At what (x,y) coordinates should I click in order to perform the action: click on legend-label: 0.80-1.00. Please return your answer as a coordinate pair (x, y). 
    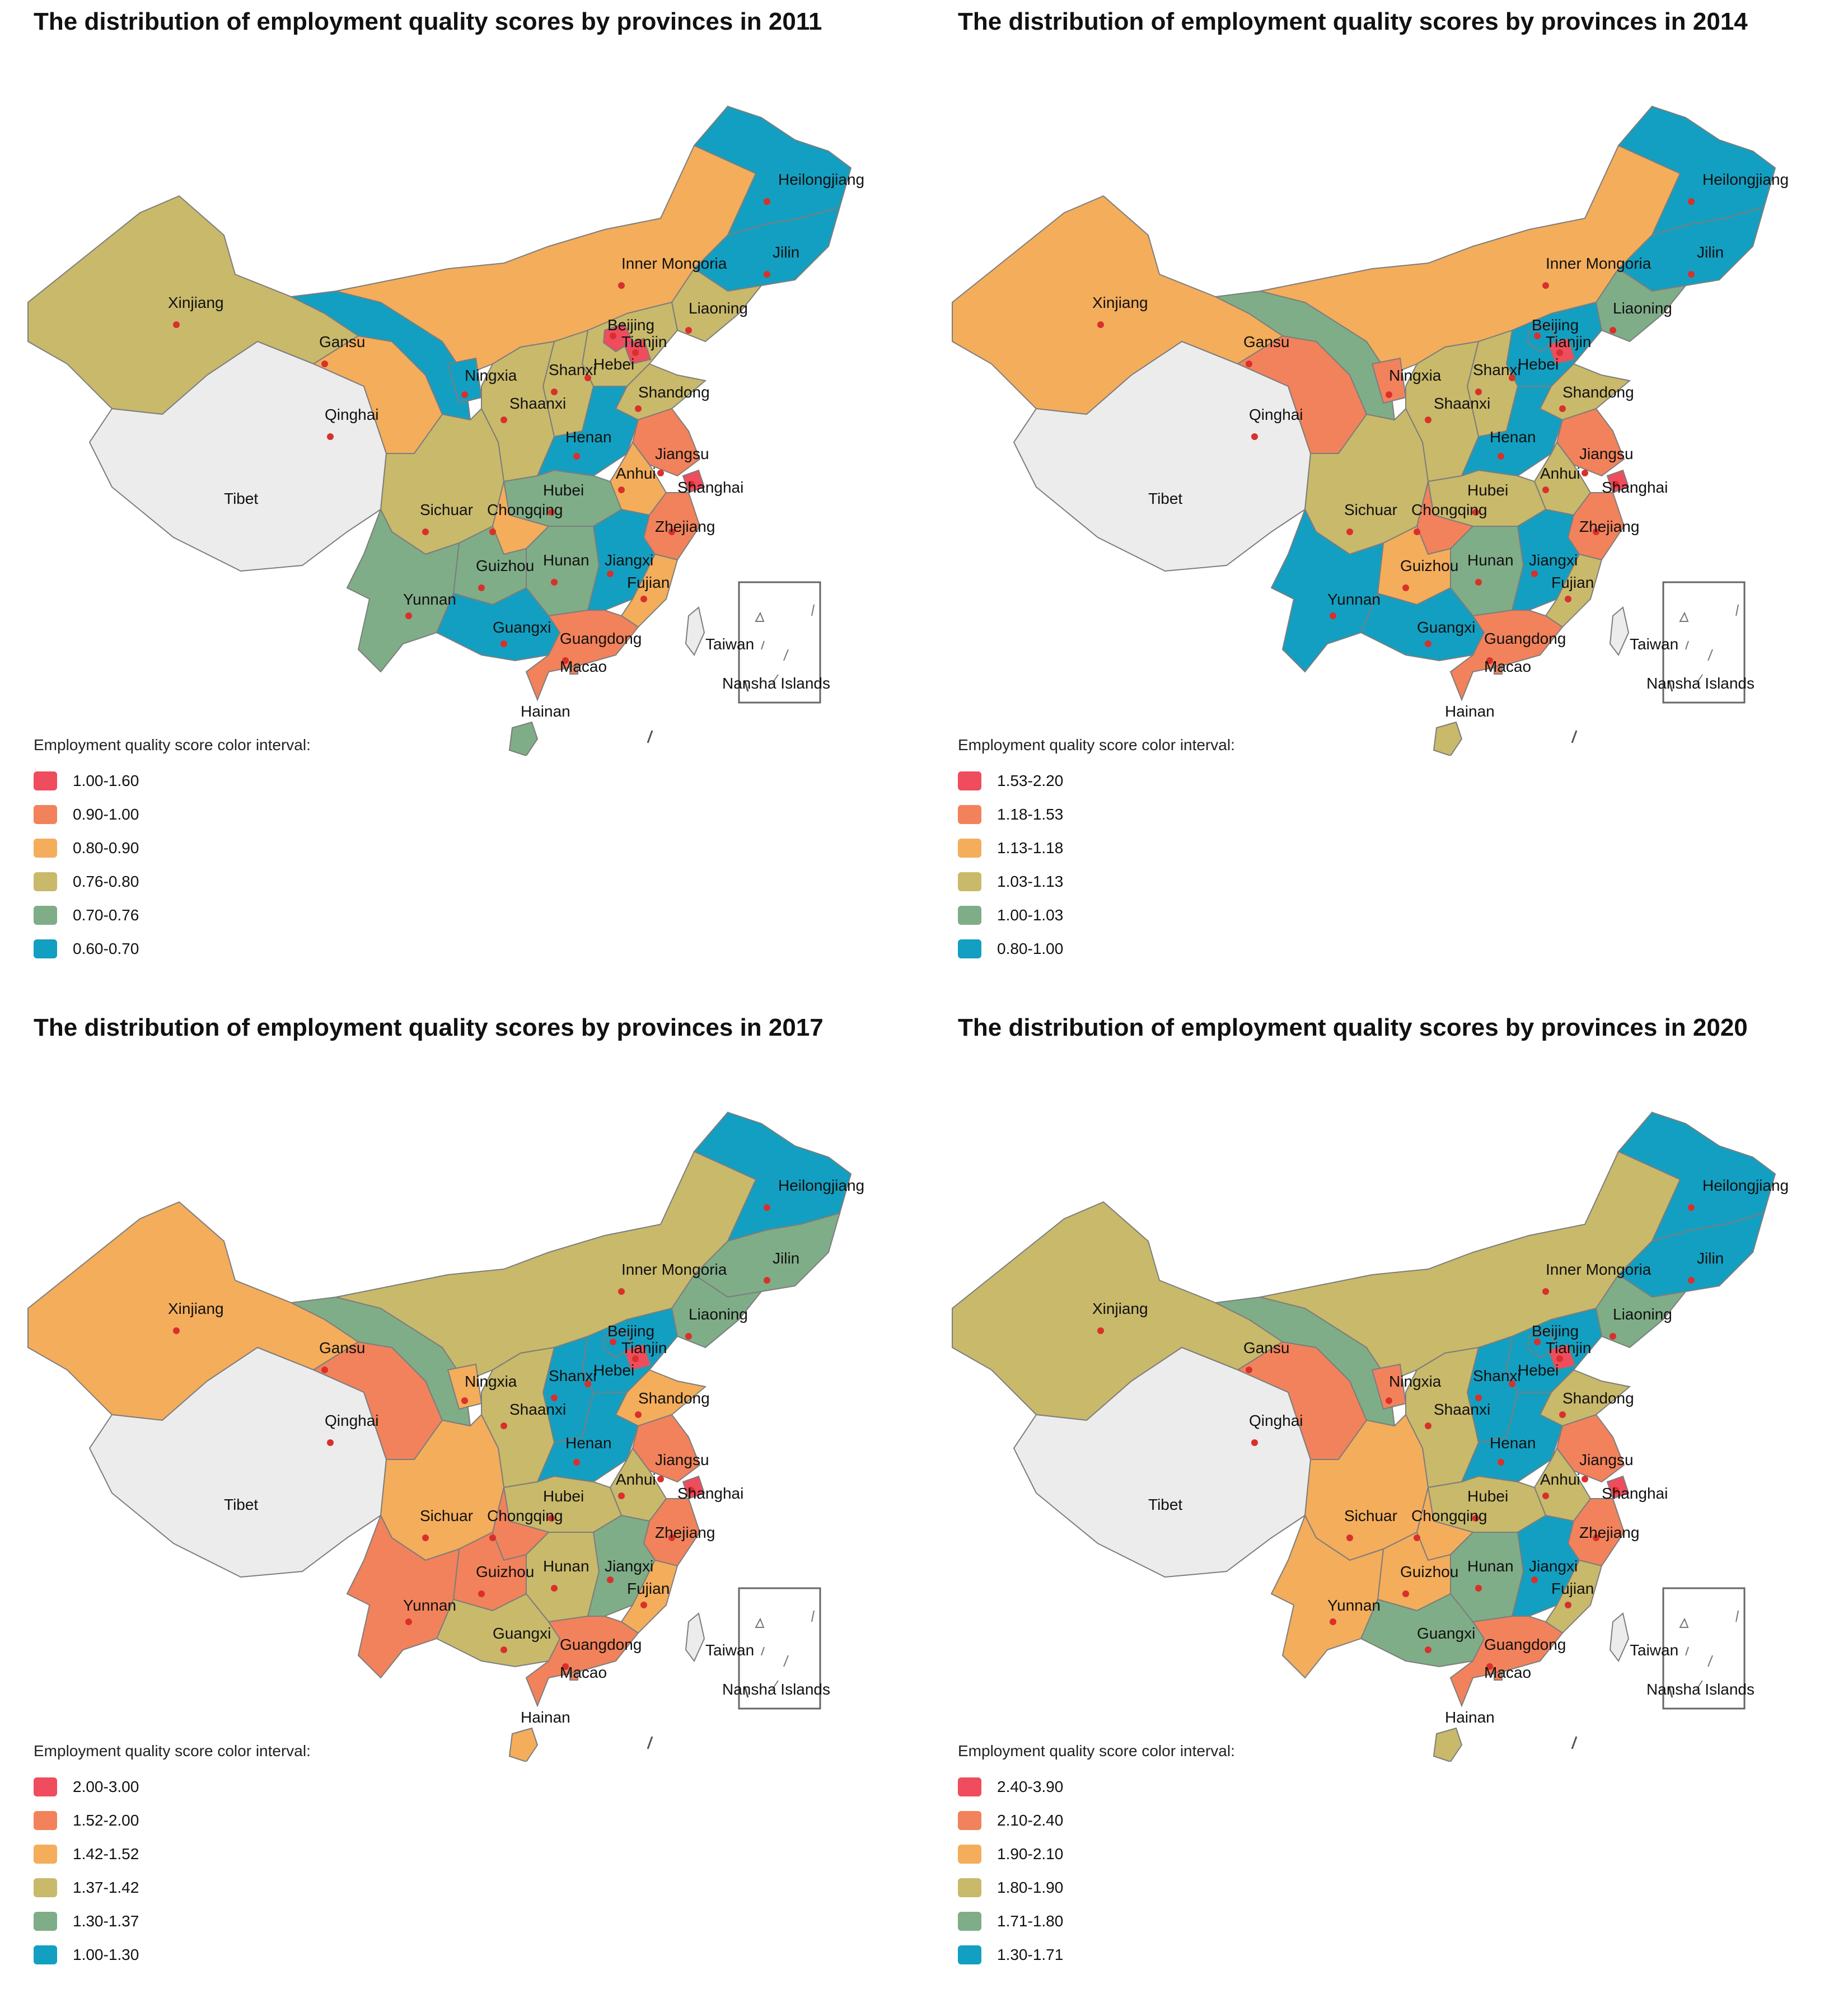
    Looking at the image, I should click on (1030, 948).